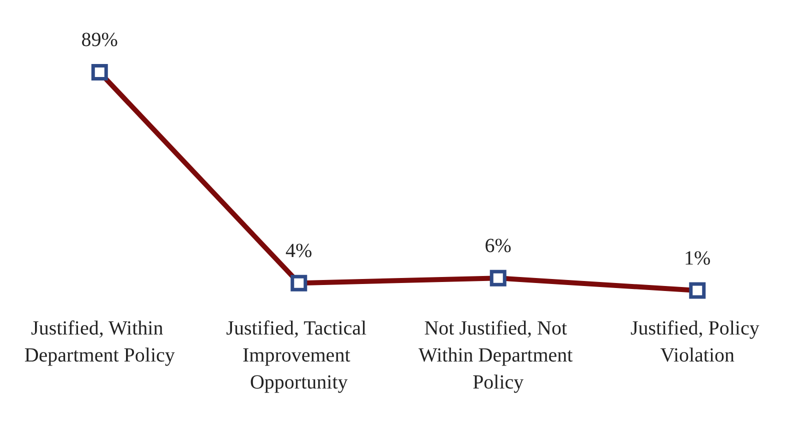  What do you see at coordinates (99, 40) in the screenshot?
I see `data-label: 89%` at bounding box center [99, 40].